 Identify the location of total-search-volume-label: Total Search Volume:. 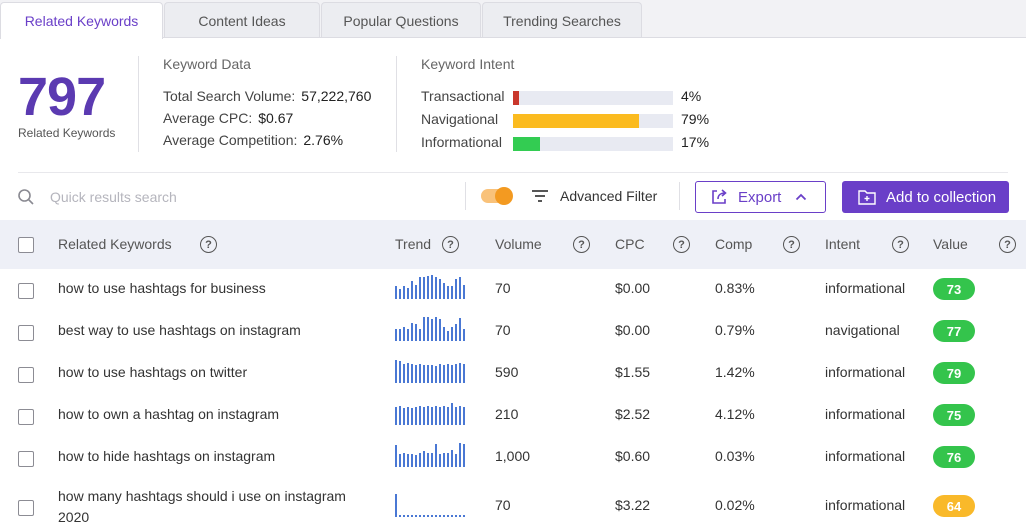
(229, 96).